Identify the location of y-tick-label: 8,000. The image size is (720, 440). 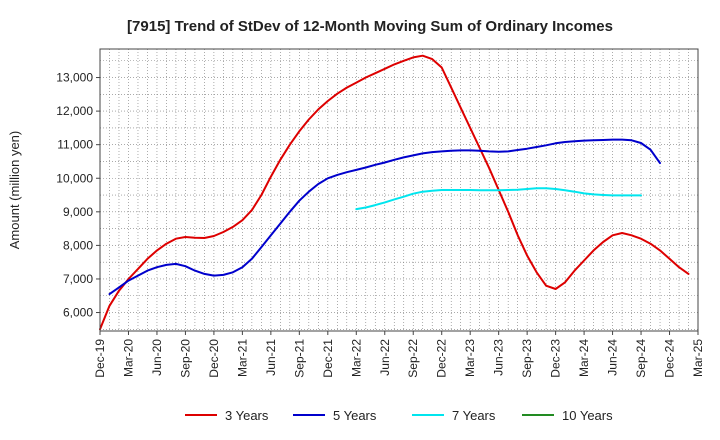
(78, 245).